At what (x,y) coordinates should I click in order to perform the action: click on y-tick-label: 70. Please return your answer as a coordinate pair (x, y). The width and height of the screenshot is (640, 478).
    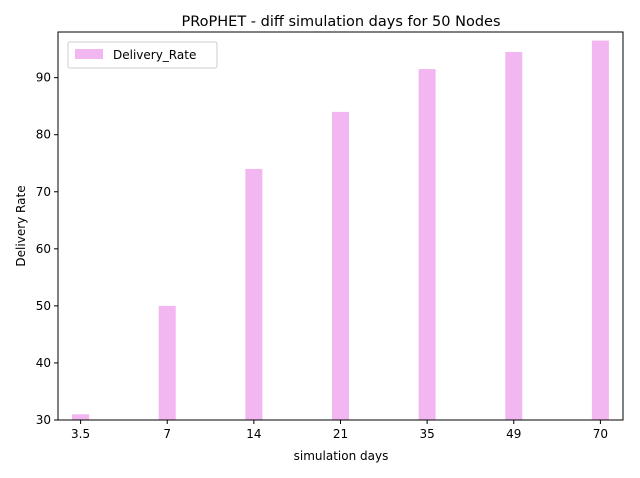
    Looking at the image, I should click on (43, 192).